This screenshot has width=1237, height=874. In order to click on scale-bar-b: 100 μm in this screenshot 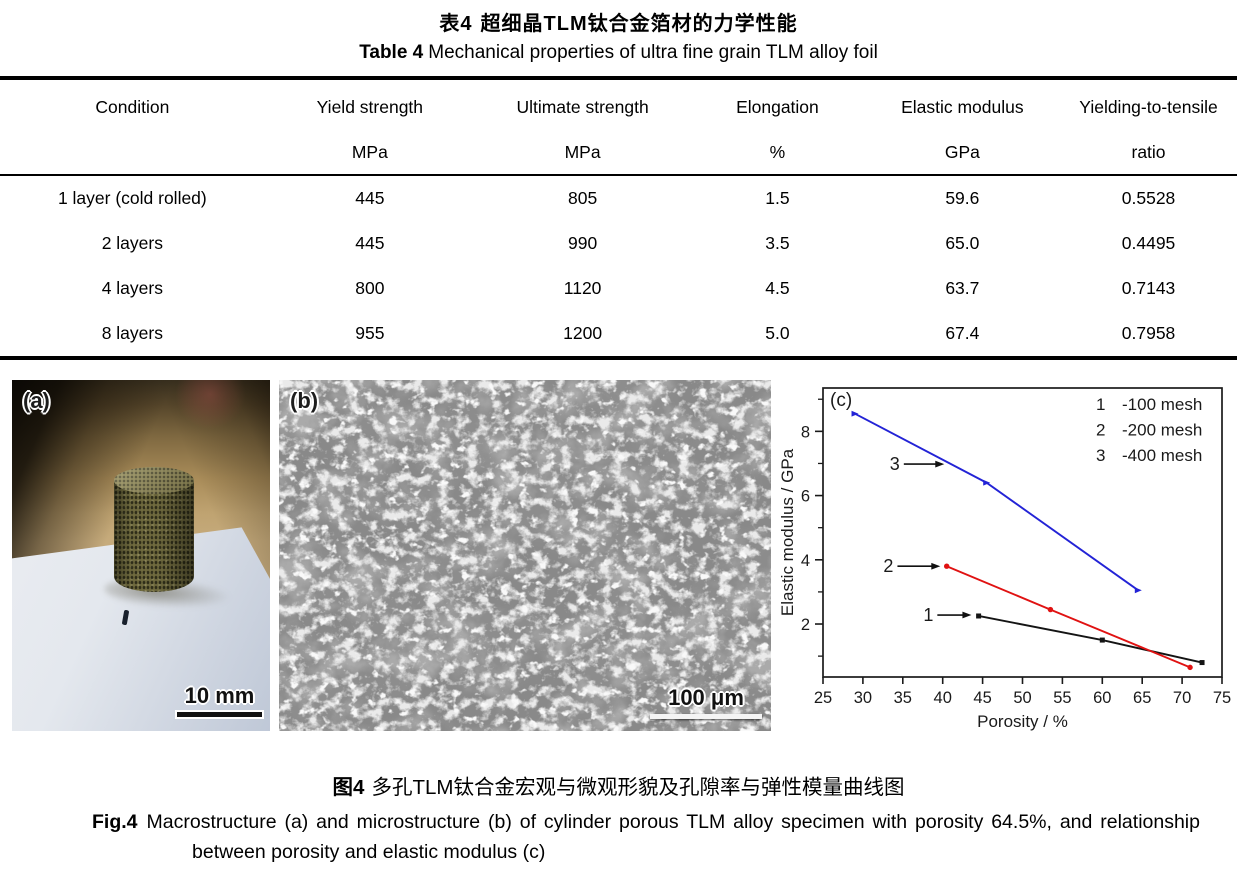, I will do `click(706, 702)`.